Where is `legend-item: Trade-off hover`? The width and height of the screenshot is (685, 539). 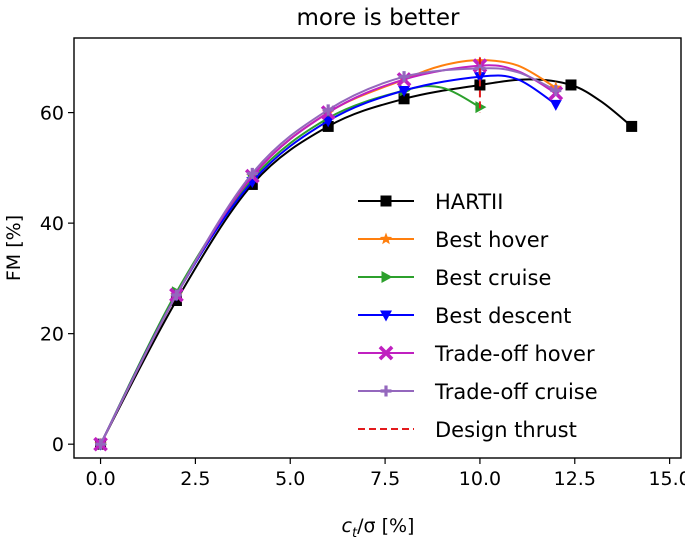
legend-item: Trade-off hover is located at coordinates (476, 354).